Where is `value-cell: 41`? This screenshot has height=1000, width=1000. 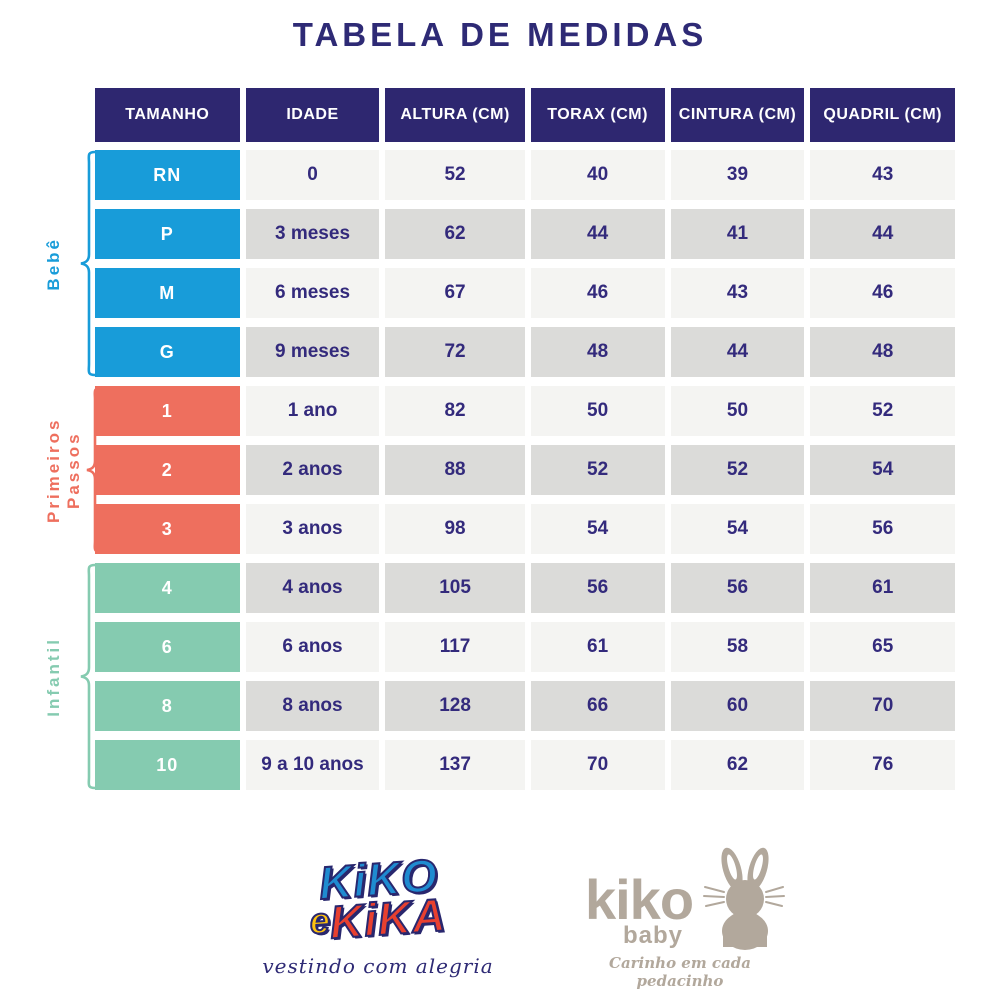
value-cell: 41 is located at coordinates (737, 234).